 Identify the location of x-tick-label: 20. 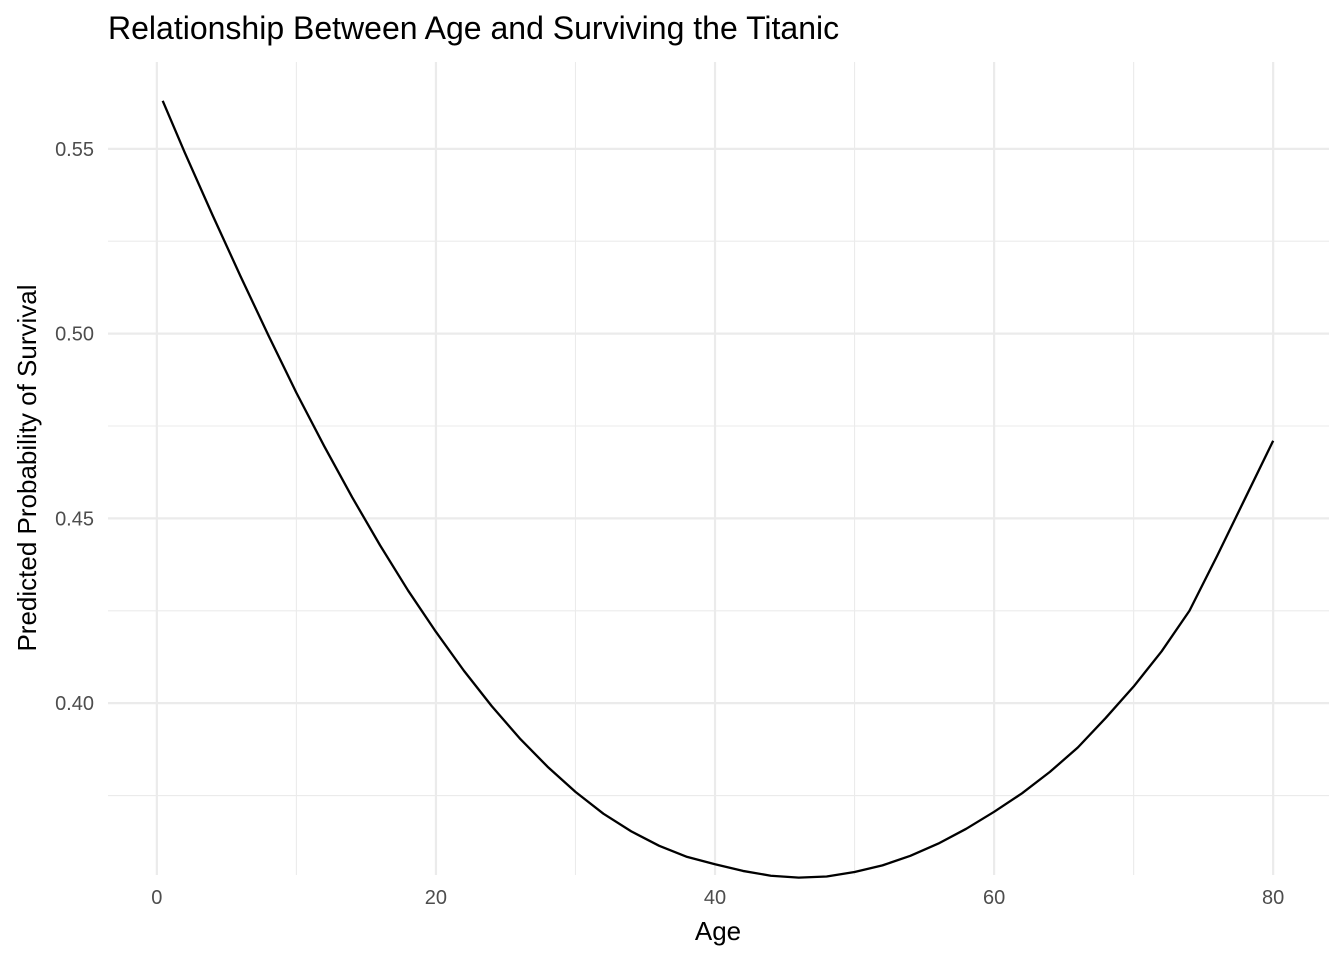
(436, 898).